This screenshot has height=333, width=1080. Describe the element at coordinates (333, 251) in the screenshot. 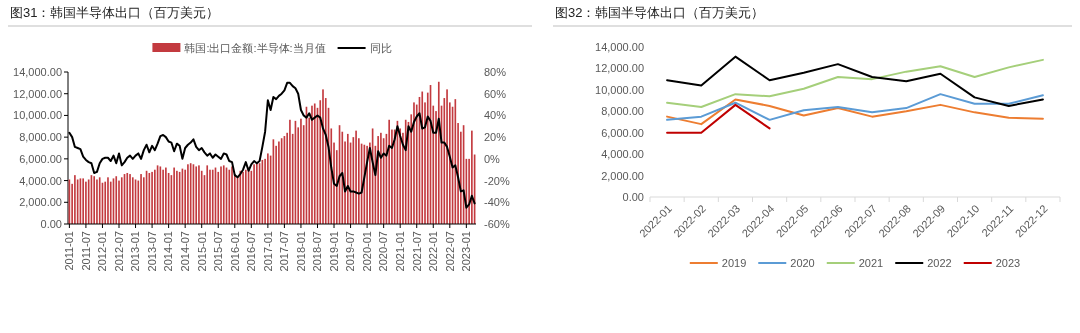

I see `x-tick-label: 2019-01` at that location.